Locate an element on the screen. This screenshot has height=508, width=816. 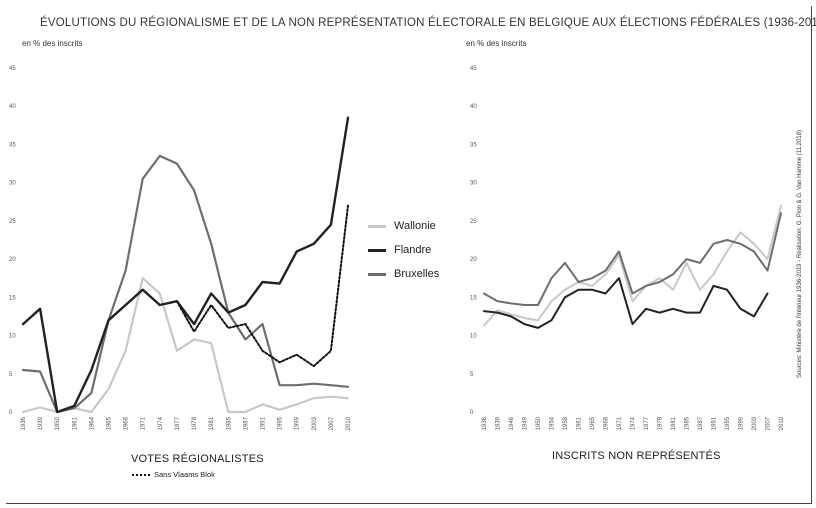
regional-series-wallonie is located at coordinates (185, 345).